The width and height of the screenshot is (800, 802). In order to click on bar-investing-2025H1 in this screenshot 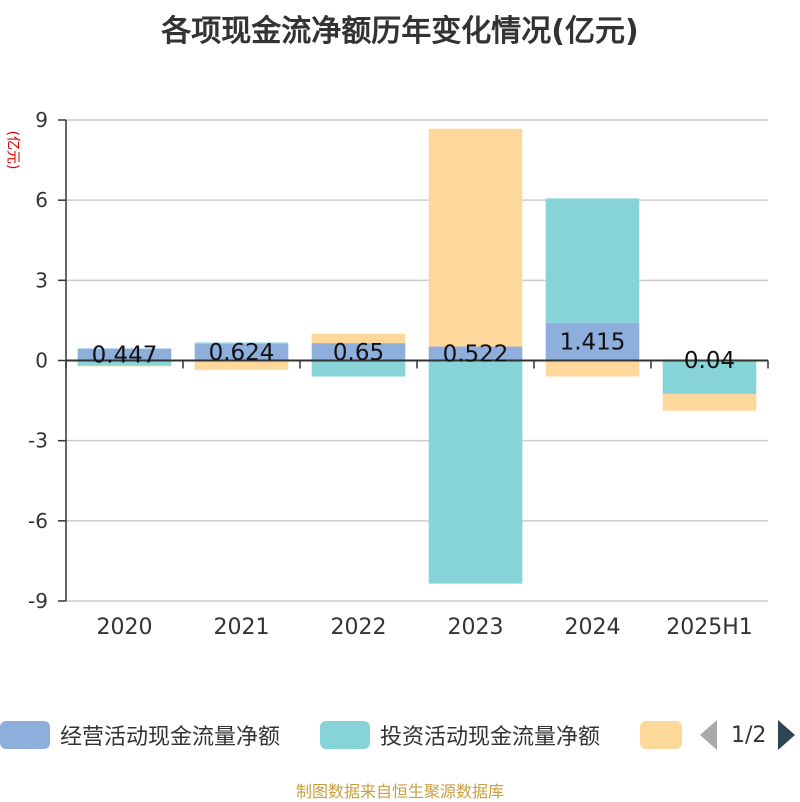, I will do `click(709, 377)`.